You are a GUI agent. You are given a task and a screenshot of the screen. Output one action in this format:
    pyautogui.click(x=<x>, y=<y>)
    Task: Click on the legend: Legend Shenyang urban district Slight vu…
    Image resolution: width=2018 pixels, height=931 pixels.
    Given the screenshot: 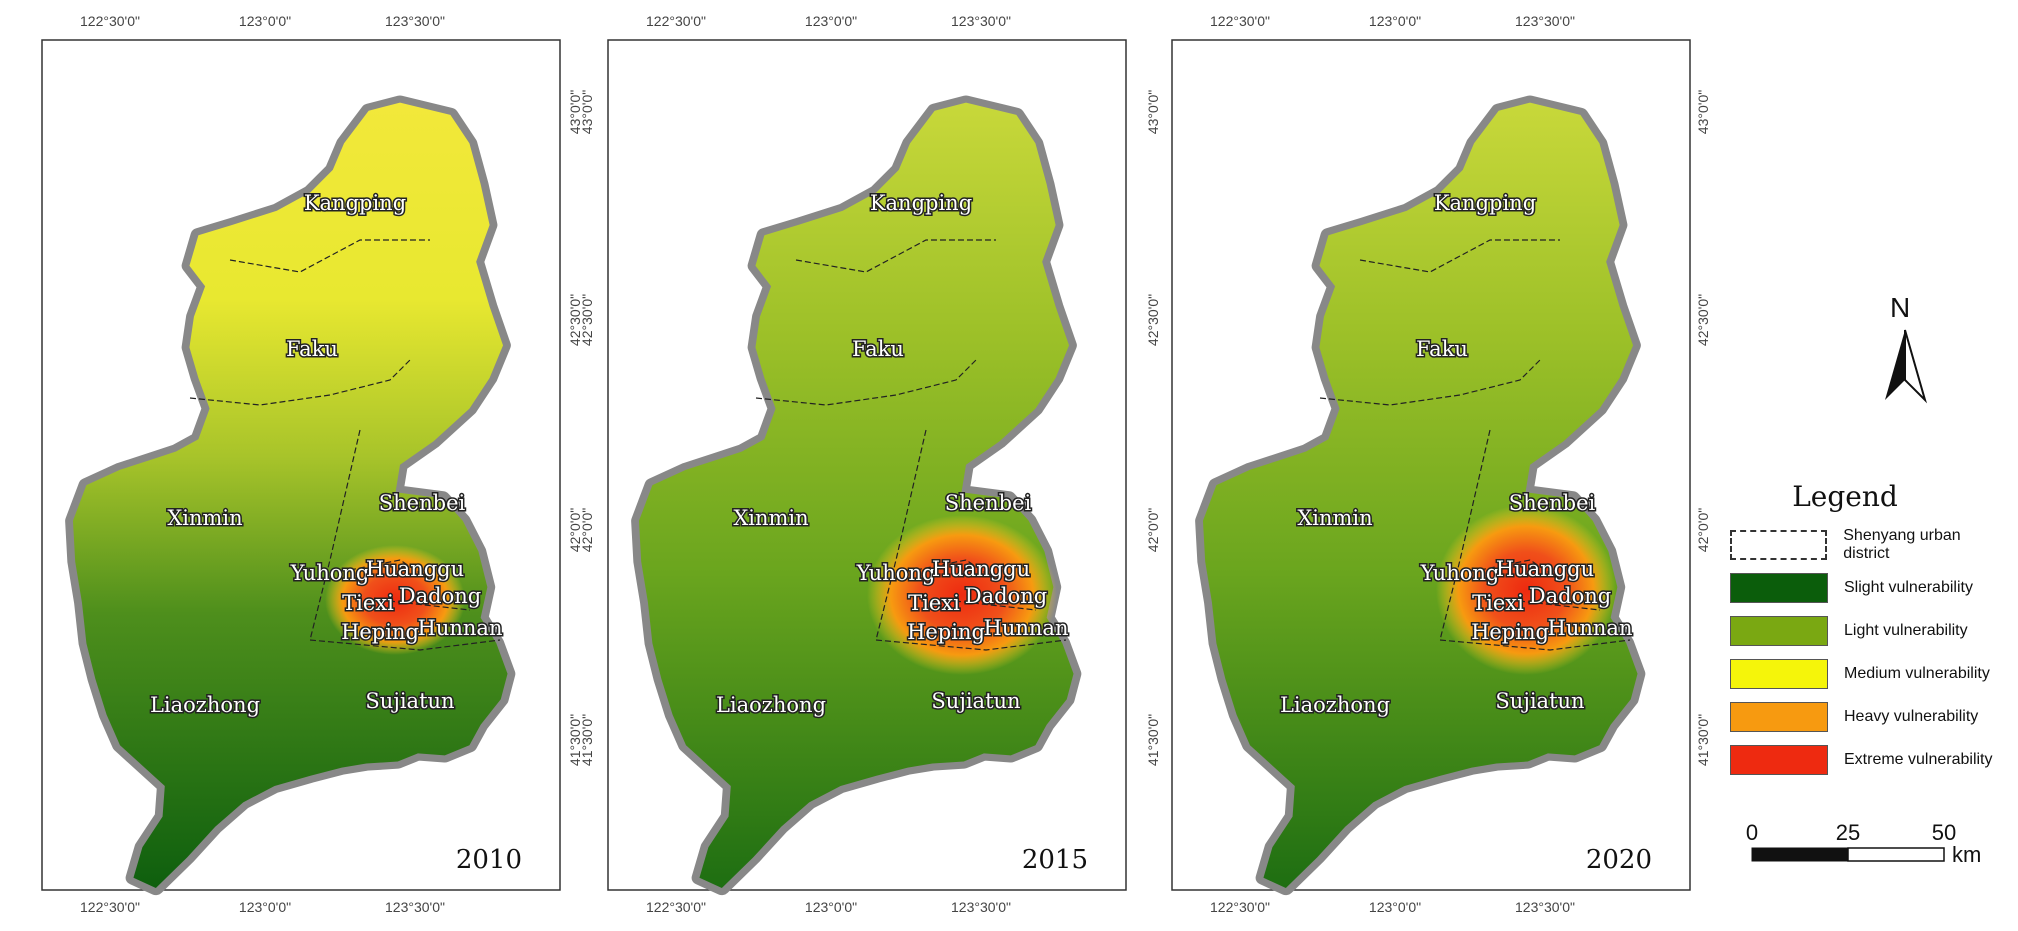 What is the action you would take?
    pyautogui.click(x=1870, y=633)
    